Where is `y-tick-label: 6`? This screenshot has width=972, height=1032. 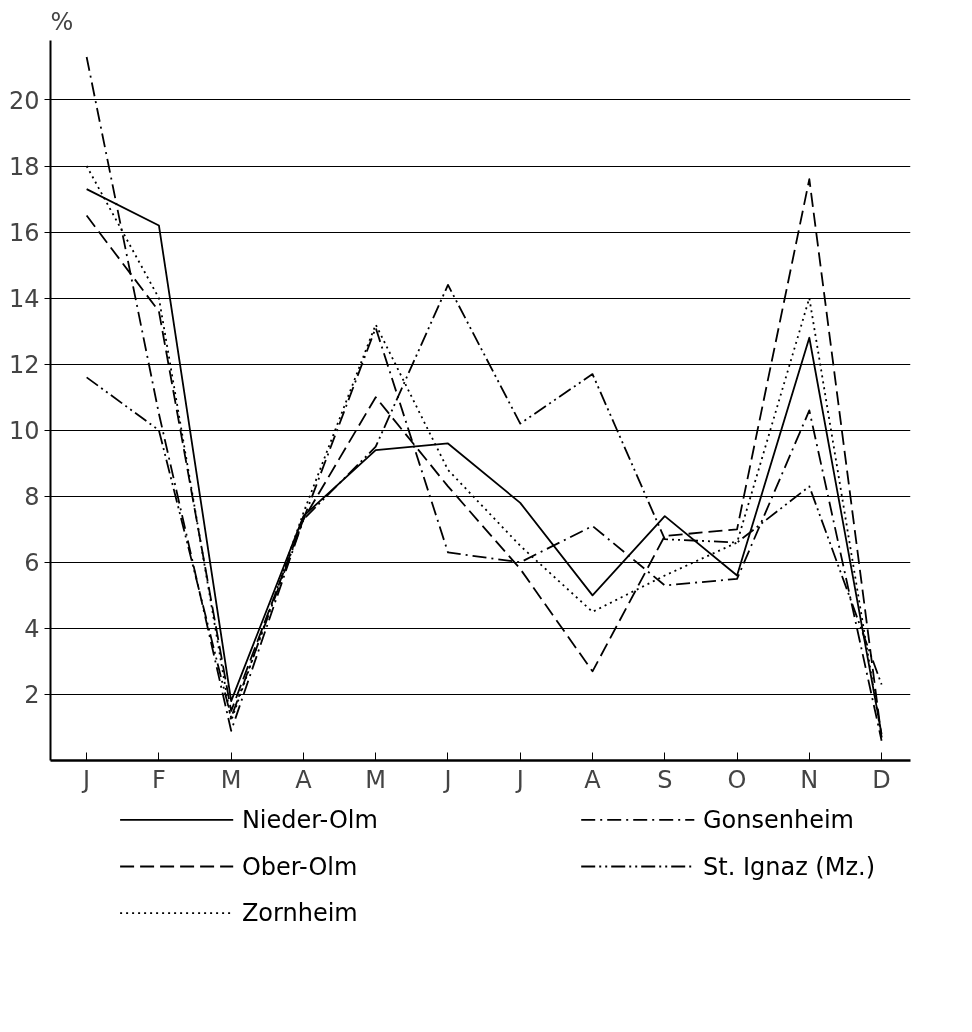 y-tick-label: 6 is located at coordinates (32, 563).